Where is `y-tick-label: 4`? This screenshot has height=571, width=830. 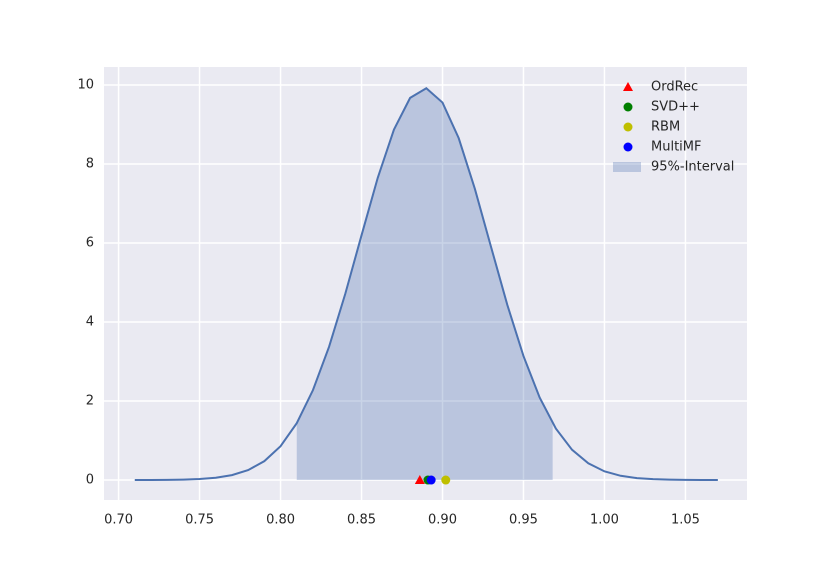
y-tick-label: 4 is located at coordinates (90, 322).